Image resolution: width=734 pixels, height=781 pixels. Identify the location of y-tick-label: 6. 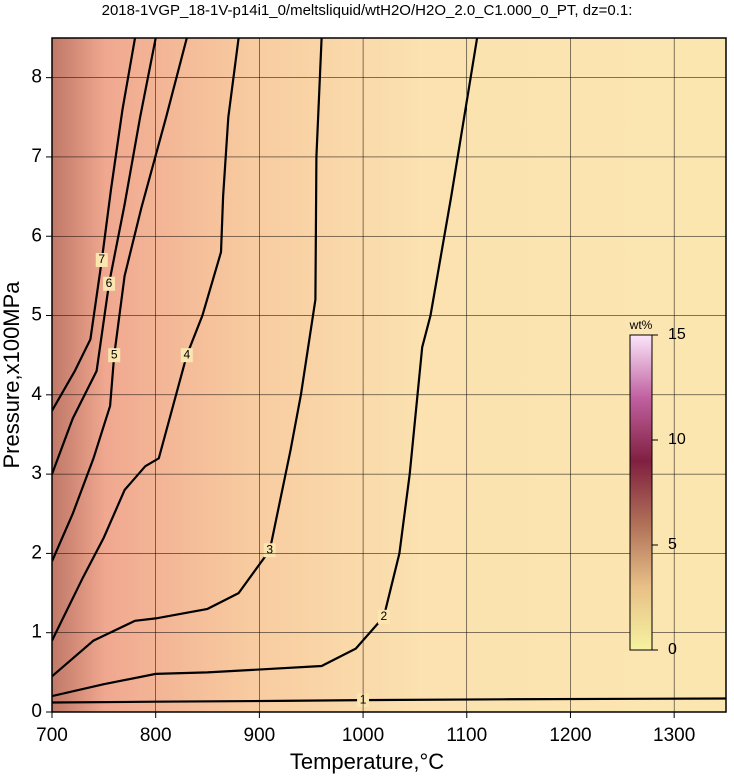
(36, 235).